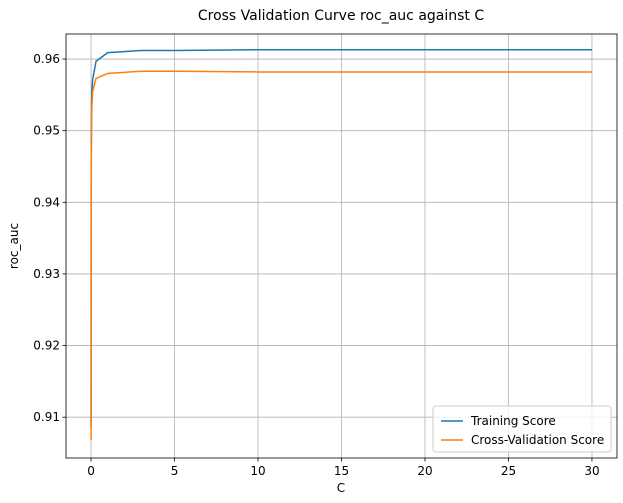  I want to click on x-tick-label: 20, so click(424, 471).